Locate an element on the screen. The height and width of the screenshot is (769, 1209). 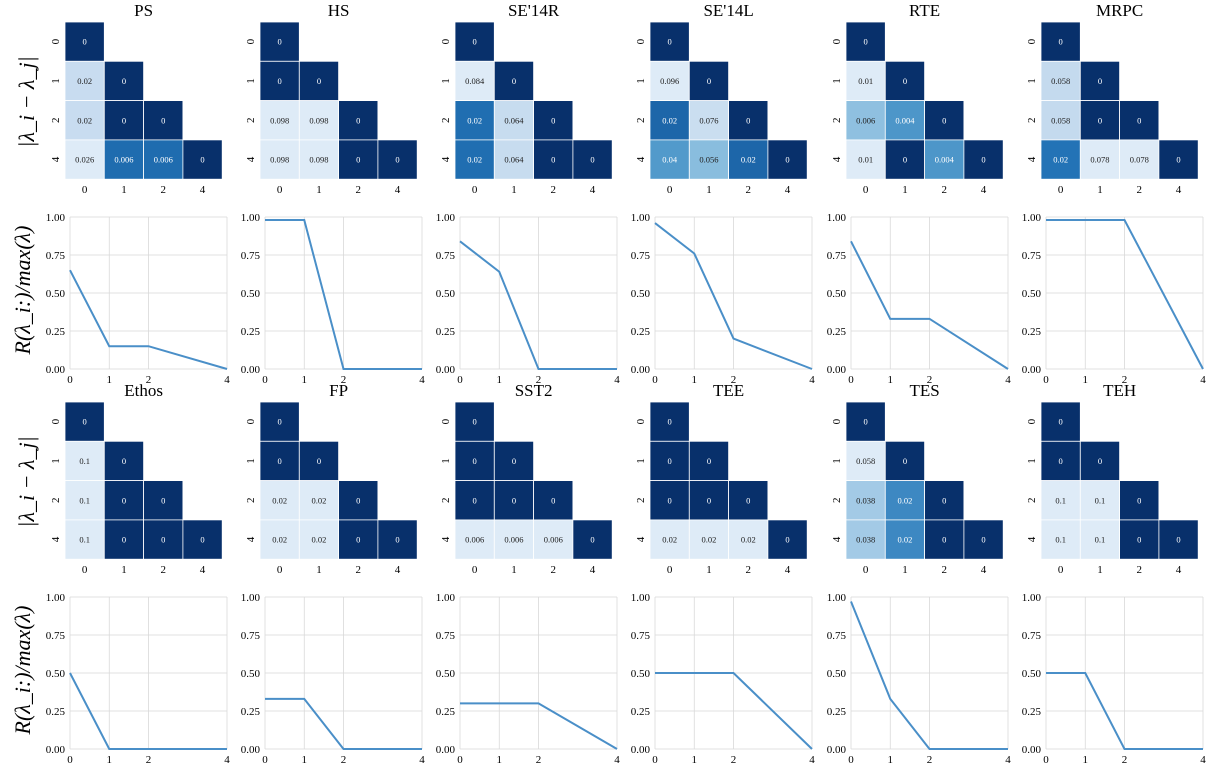
cell-value-label: 0.006 is located at coordinates (163, 160).